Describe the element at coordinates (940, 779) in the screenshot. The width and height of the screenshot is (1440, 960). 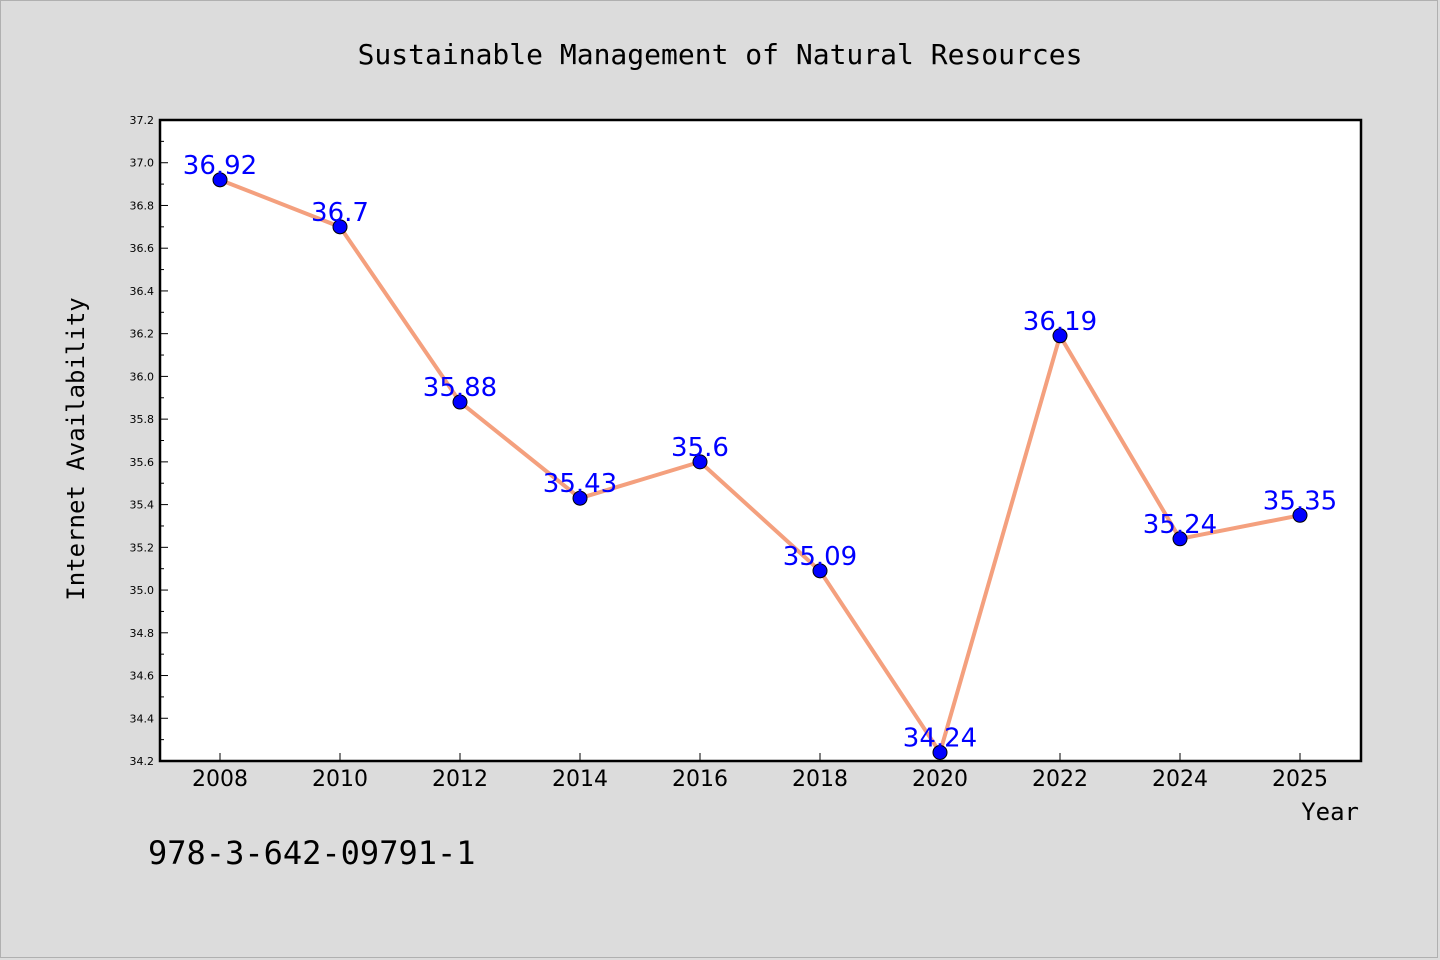
I see `x-tick-label: 2020` at that location.